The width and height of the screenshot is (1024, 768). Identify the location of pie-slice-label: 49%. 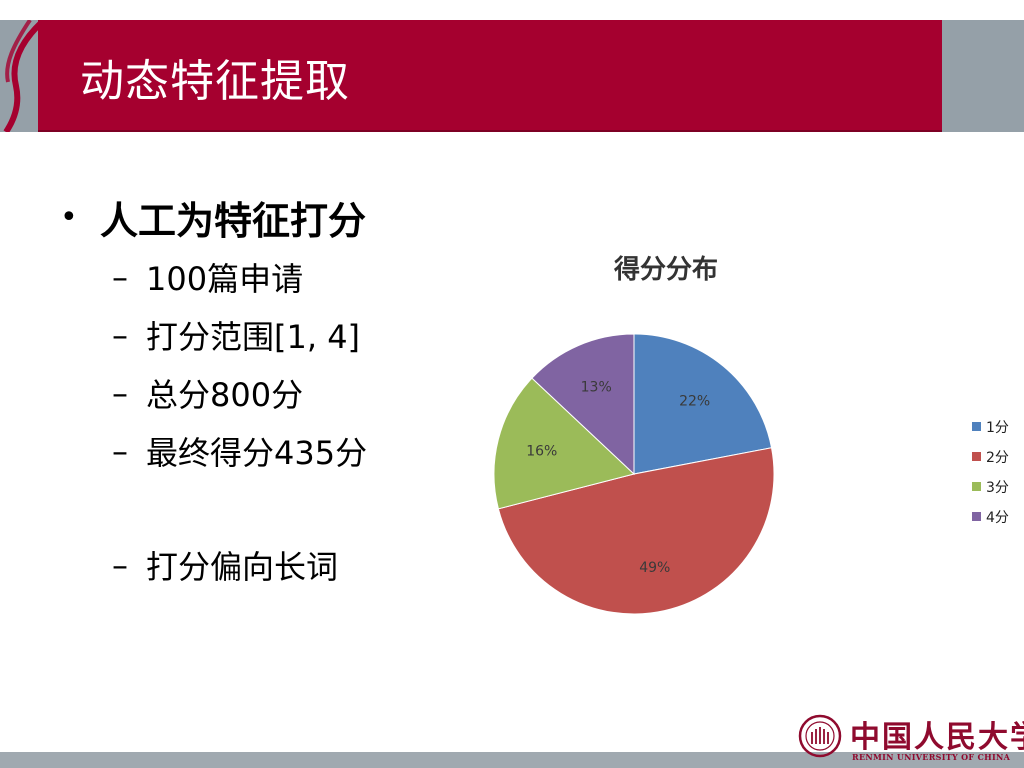
(654, 568).